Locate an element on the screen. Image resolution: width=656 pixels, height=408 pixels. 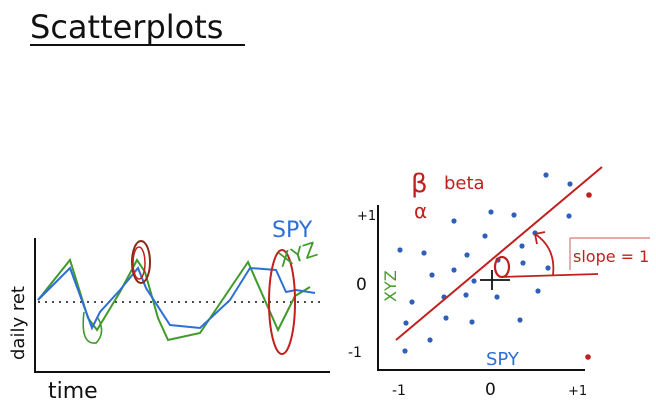
right-x-axis-label: SPY is located at coordinates (503, 359).